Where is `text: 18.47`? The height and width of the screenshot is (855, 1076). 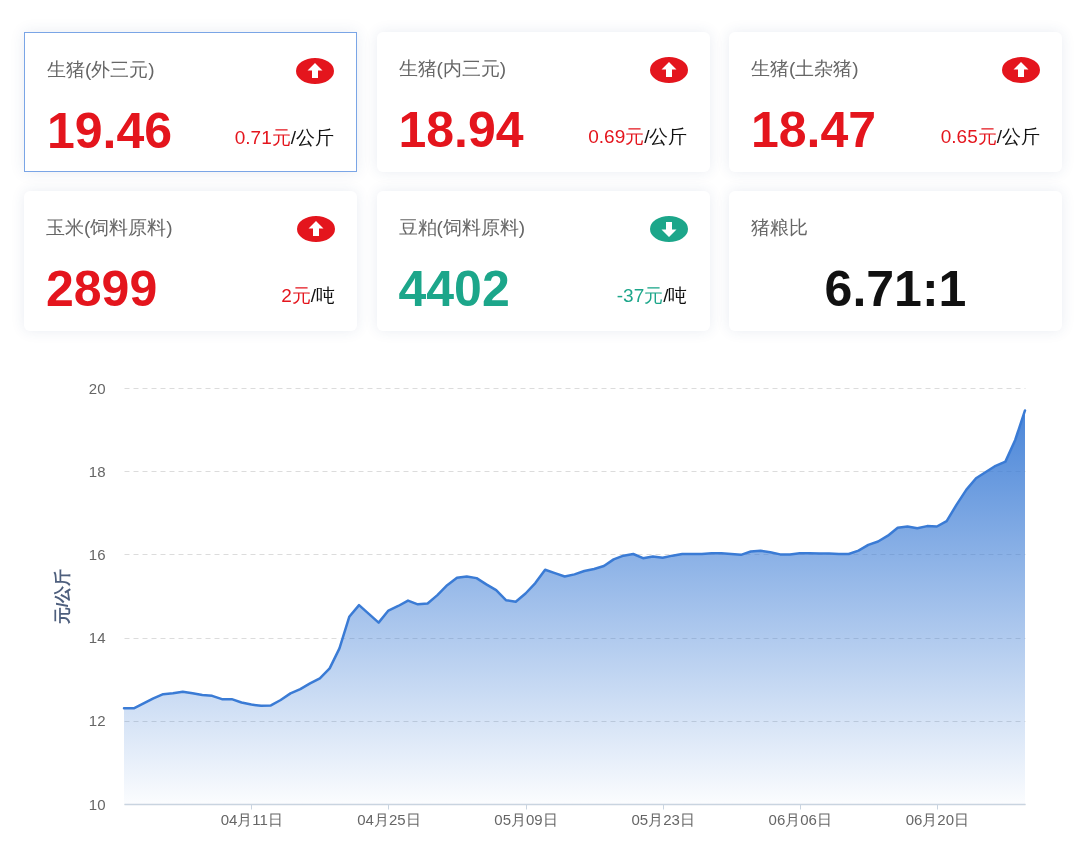
text: 18.47 is located at coordinates (814, 130).